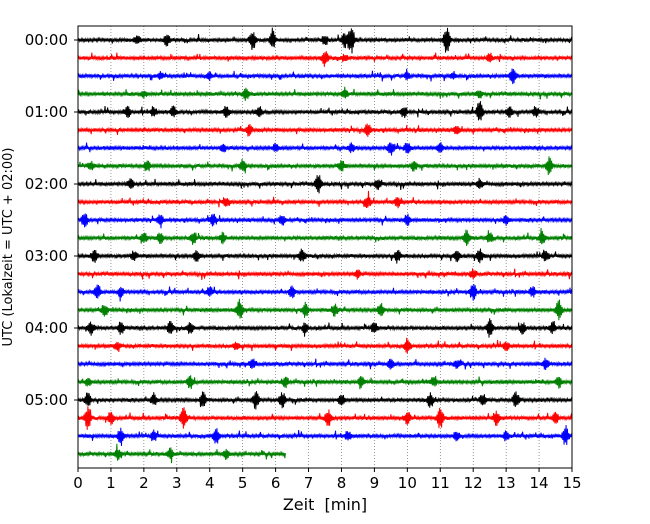 The image size is (650, 524). I want to click on x-axis: 0 1 2 3 4 5 6 7 8 9 10 11 12 13 14 15, so click(327, 480).